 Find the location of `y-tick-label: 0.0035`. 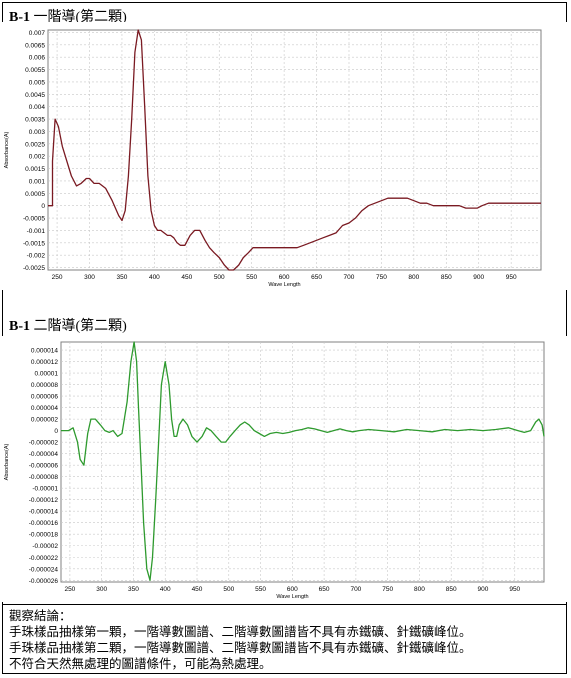

y-tick-label: 0.0035 is located at coordinates (35, 120).